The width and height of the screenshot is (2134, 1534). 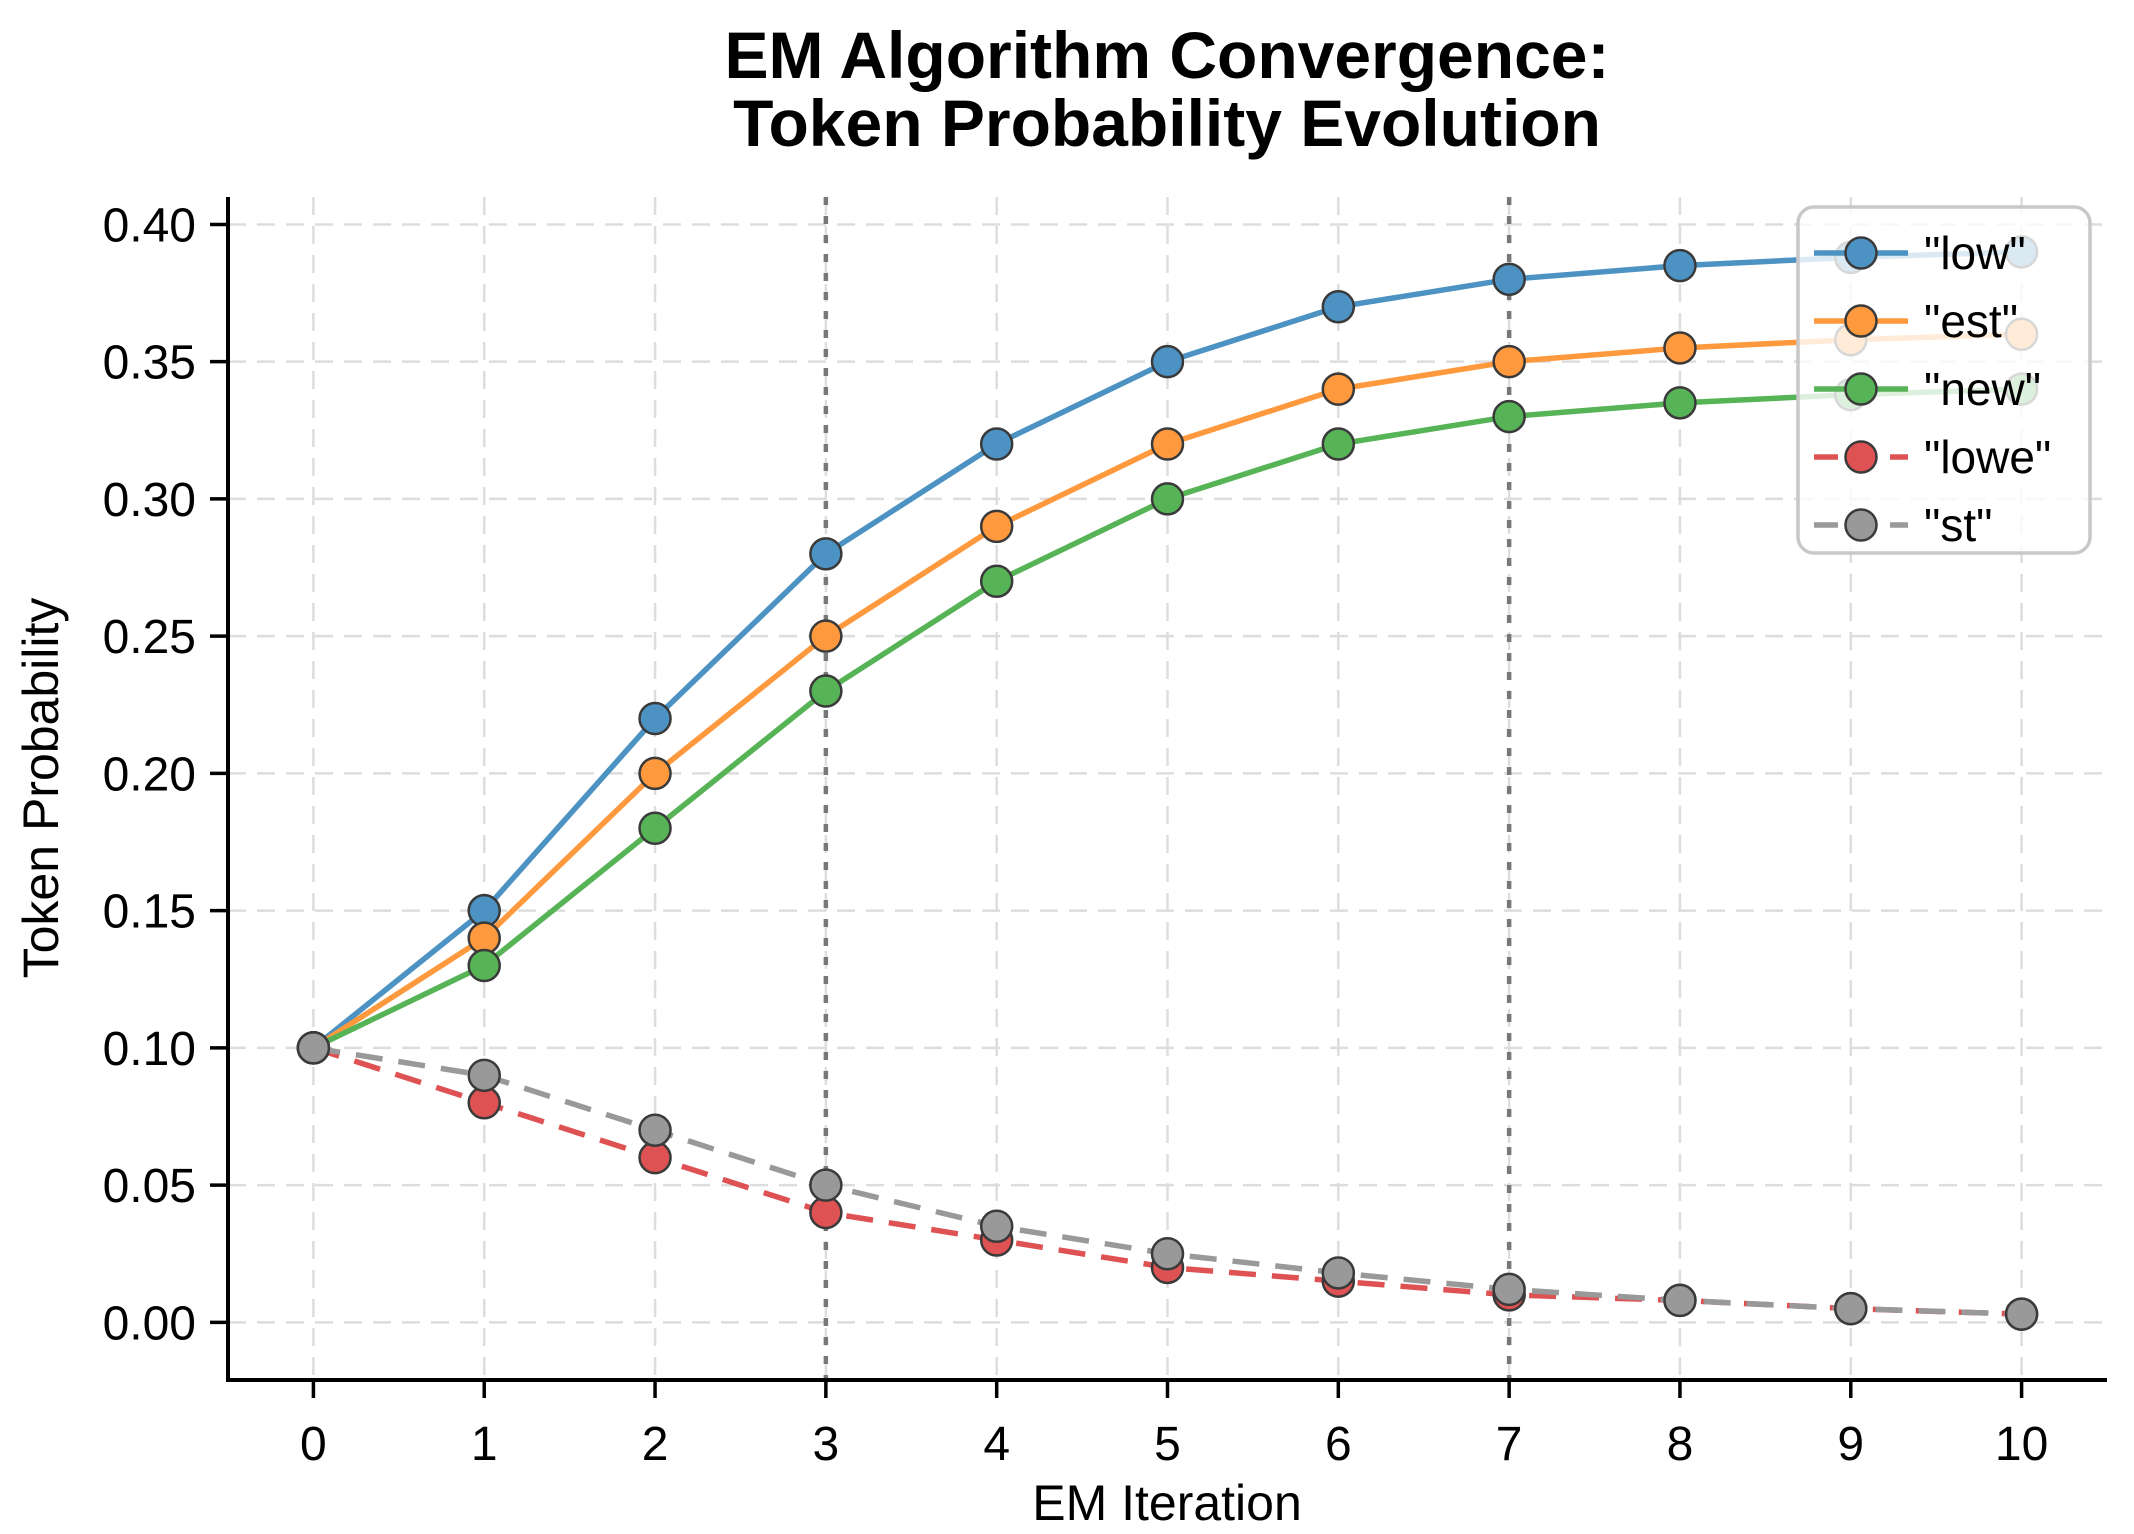 I want to click on x-tick-label: 2, so click(x=655, y=1444).